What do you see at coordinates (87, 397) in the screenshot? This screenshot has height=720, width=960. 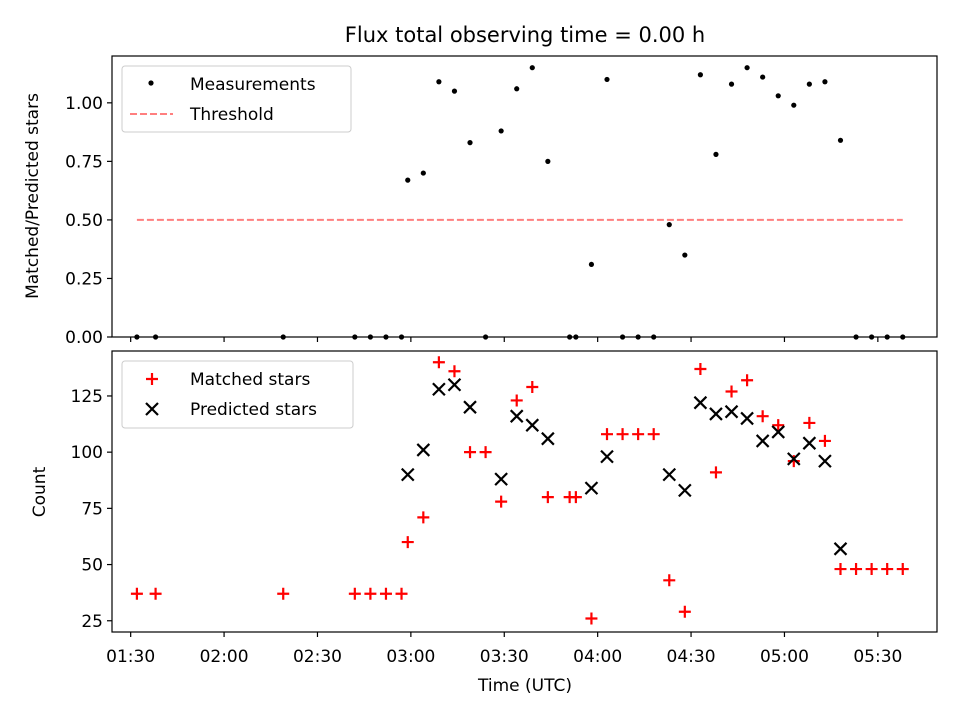 I see `bottom-y-tick-label: 125` at bounding box center [87, 397].